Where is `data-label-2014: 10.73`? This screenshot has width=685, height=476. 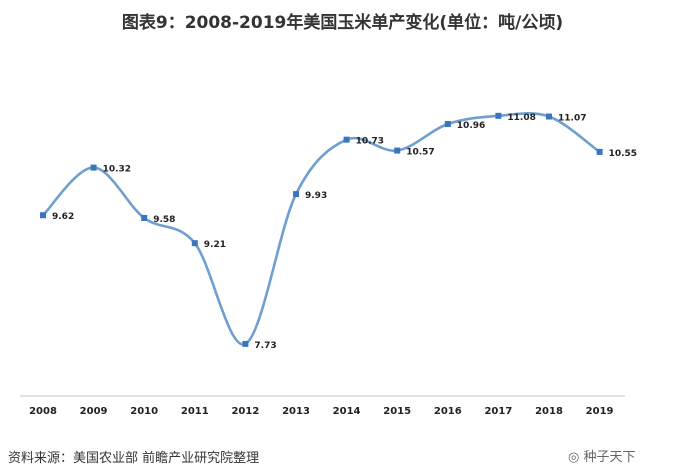 data-label-2014: 10.73 is located at coordinates (370, 142).